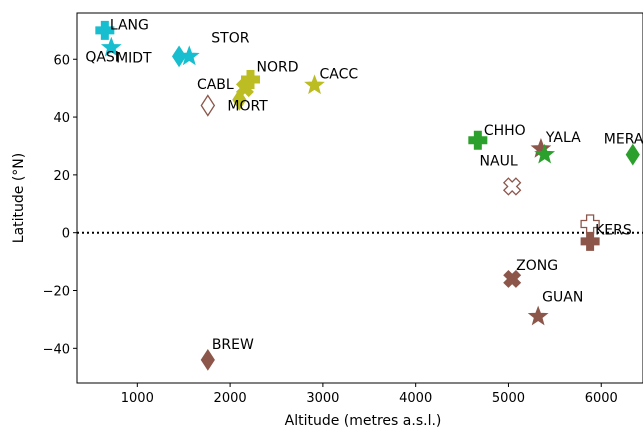 This screenshot has width=643, height=430. Describe the element at coordinates (66, 234) in the screenshot. I see `y-tick-label: 0` at that location.